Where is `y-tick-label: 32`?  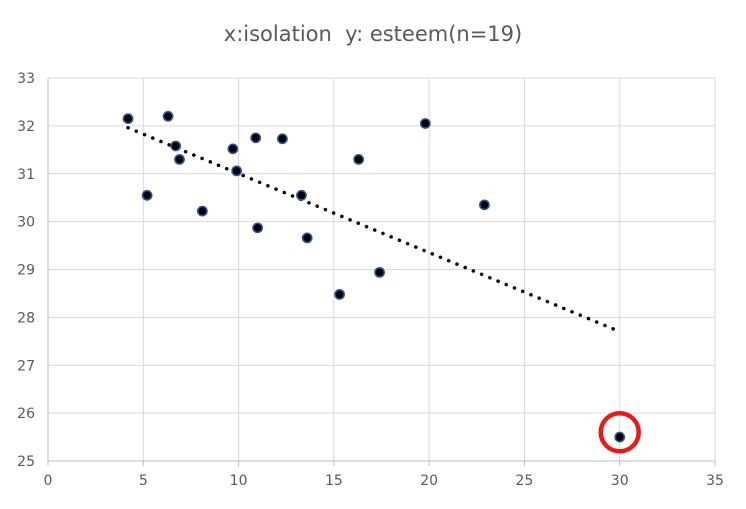 y-tick-label: 32 is located at coordinates (26, 127).